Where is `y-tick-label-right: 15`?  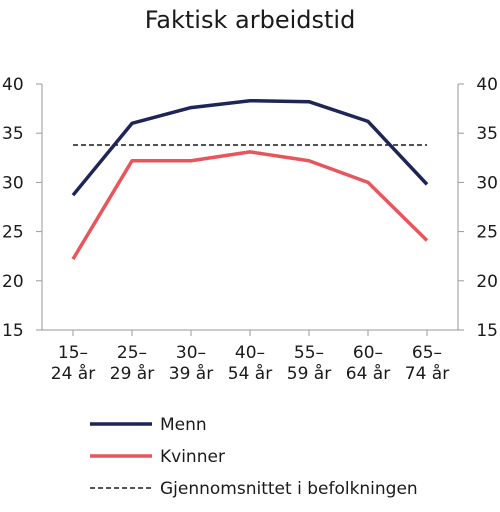
y-tick-label-right: 15 is located at coordinates (487, 331).